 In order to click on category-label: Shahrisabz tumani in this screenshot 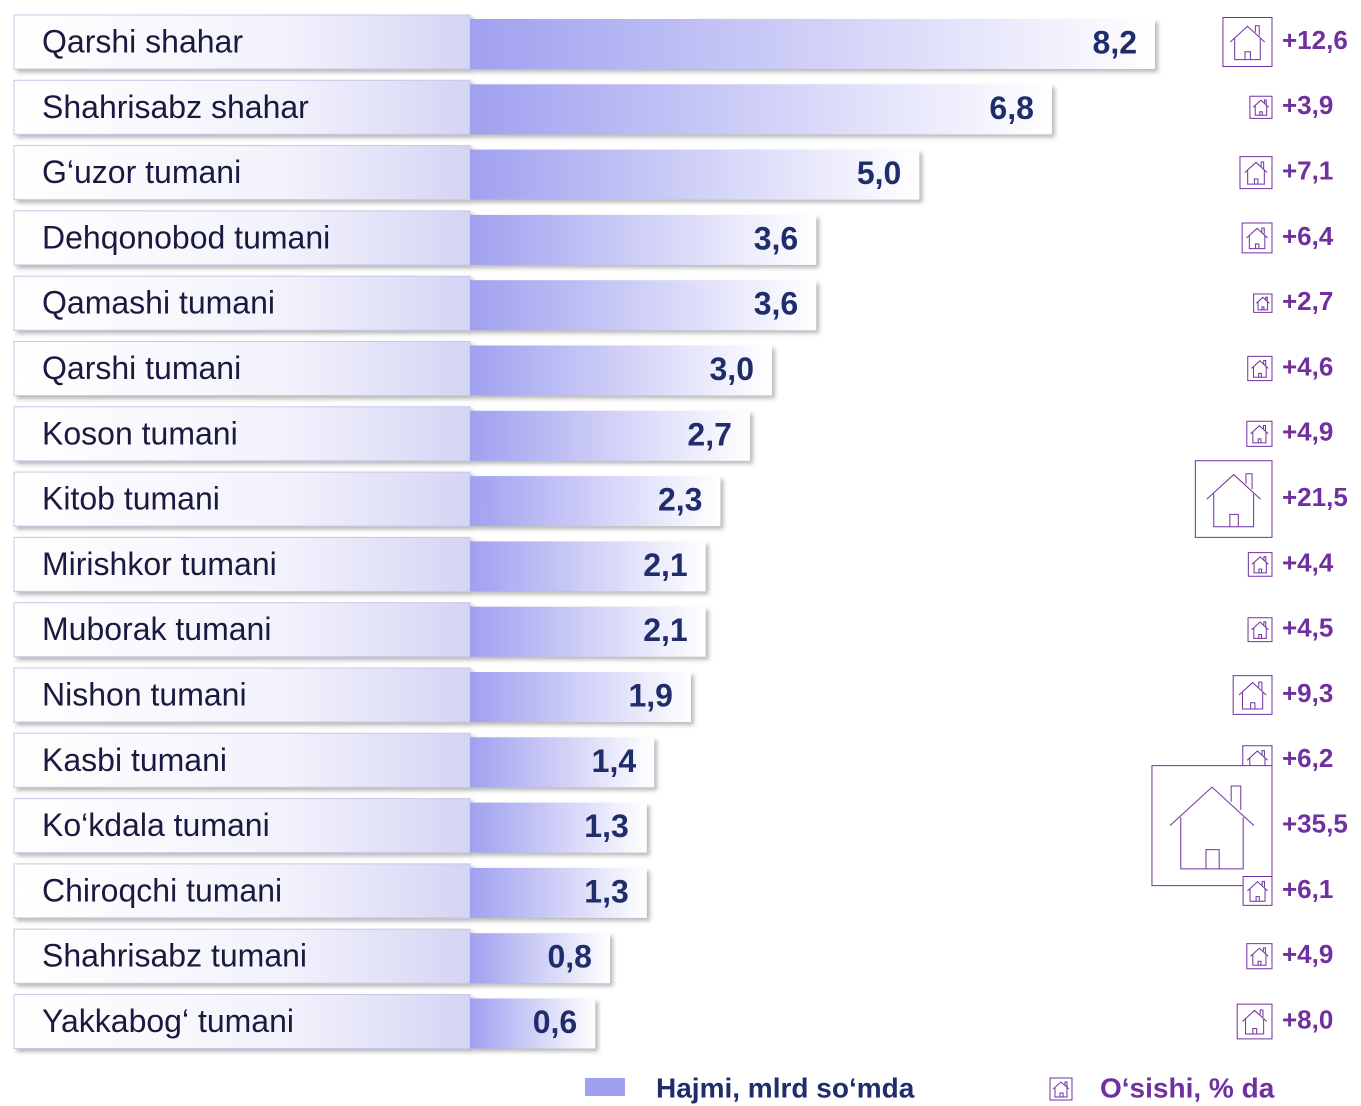, I will do `click(174, 956)`.